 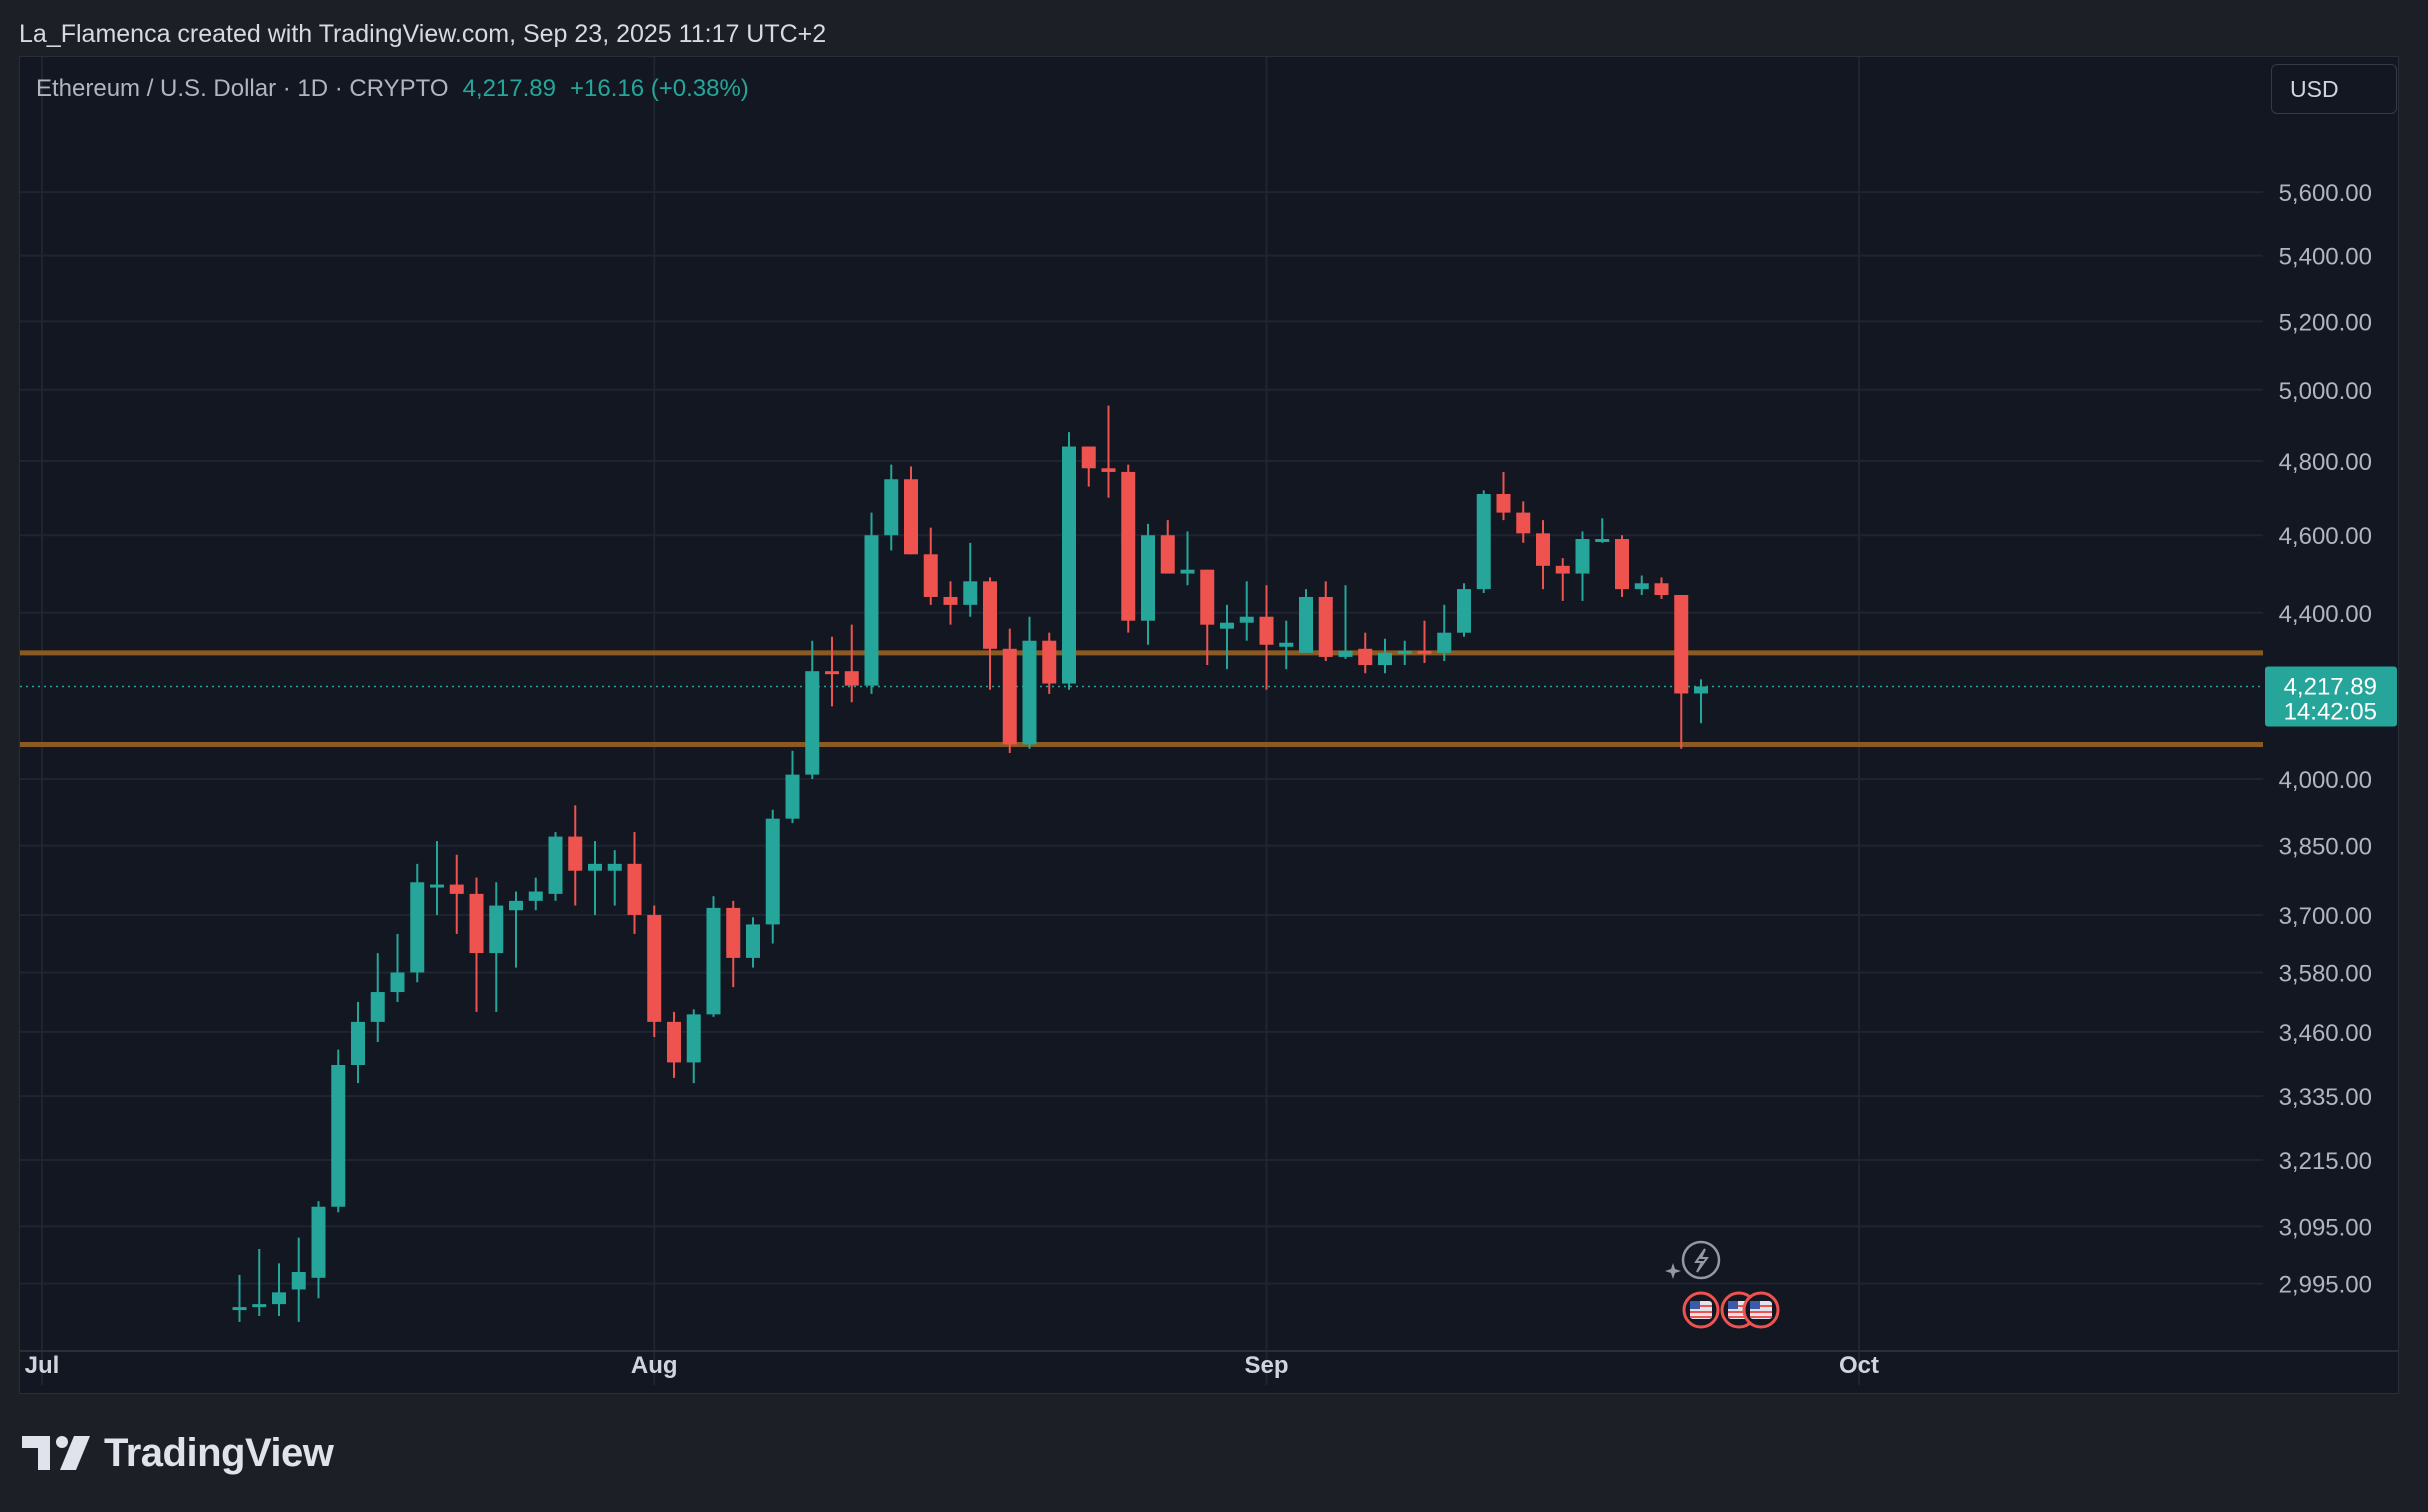 What do you see at coordinates (2325, 614) in the screenshot?
I see `y-axis-tick-label: 4,400.00` at bounding box center [2325, 614].